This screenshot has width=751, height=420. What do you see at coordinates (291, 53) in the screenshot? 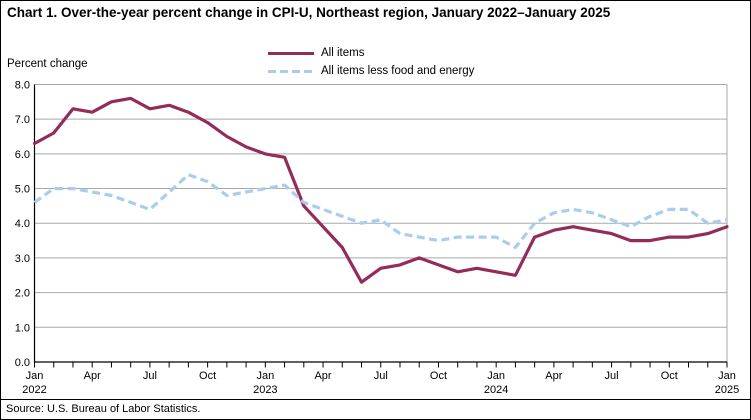
I see `legend-solid-line-swatch` at bounding box center [291, 53].